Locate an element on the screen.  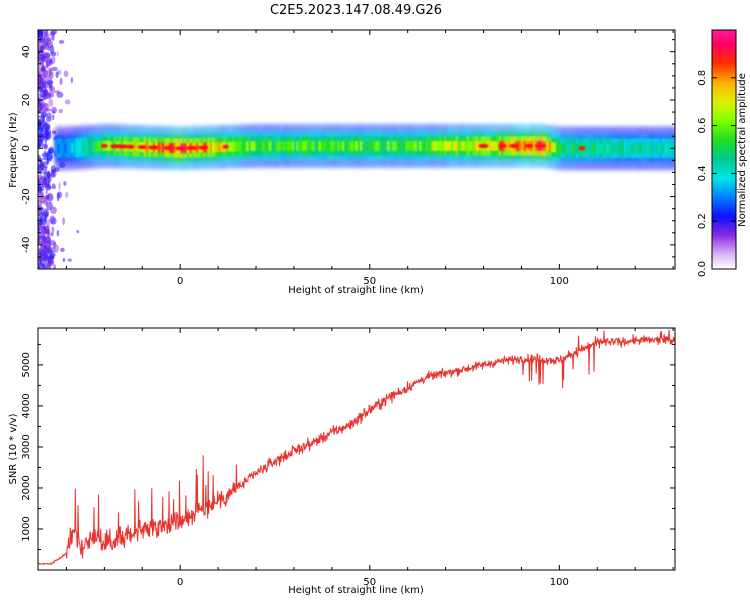
snr-xlabel: Height of straight line (km) is located at coordinates (356, 590).